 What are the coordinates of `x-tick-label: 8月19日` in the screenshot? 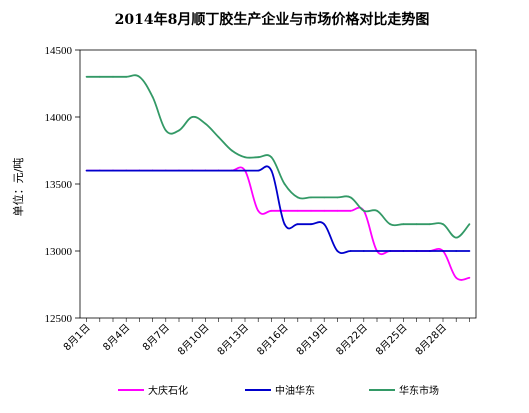 It's located at (312, 340).